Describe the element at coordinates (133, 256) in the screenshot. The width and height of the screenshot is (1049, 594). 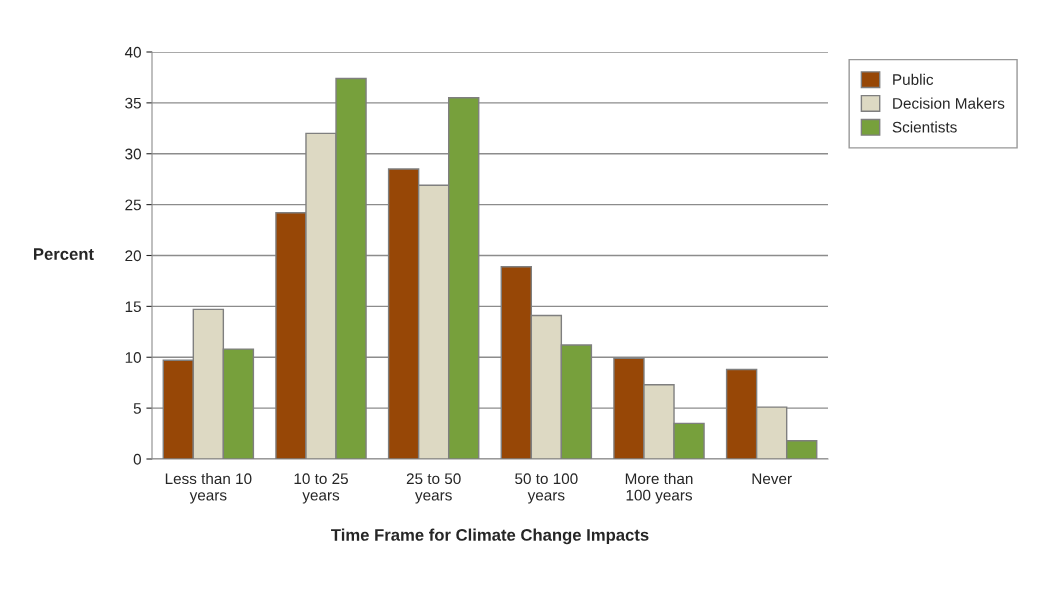
I see `y-tick-label: 20` at that location.